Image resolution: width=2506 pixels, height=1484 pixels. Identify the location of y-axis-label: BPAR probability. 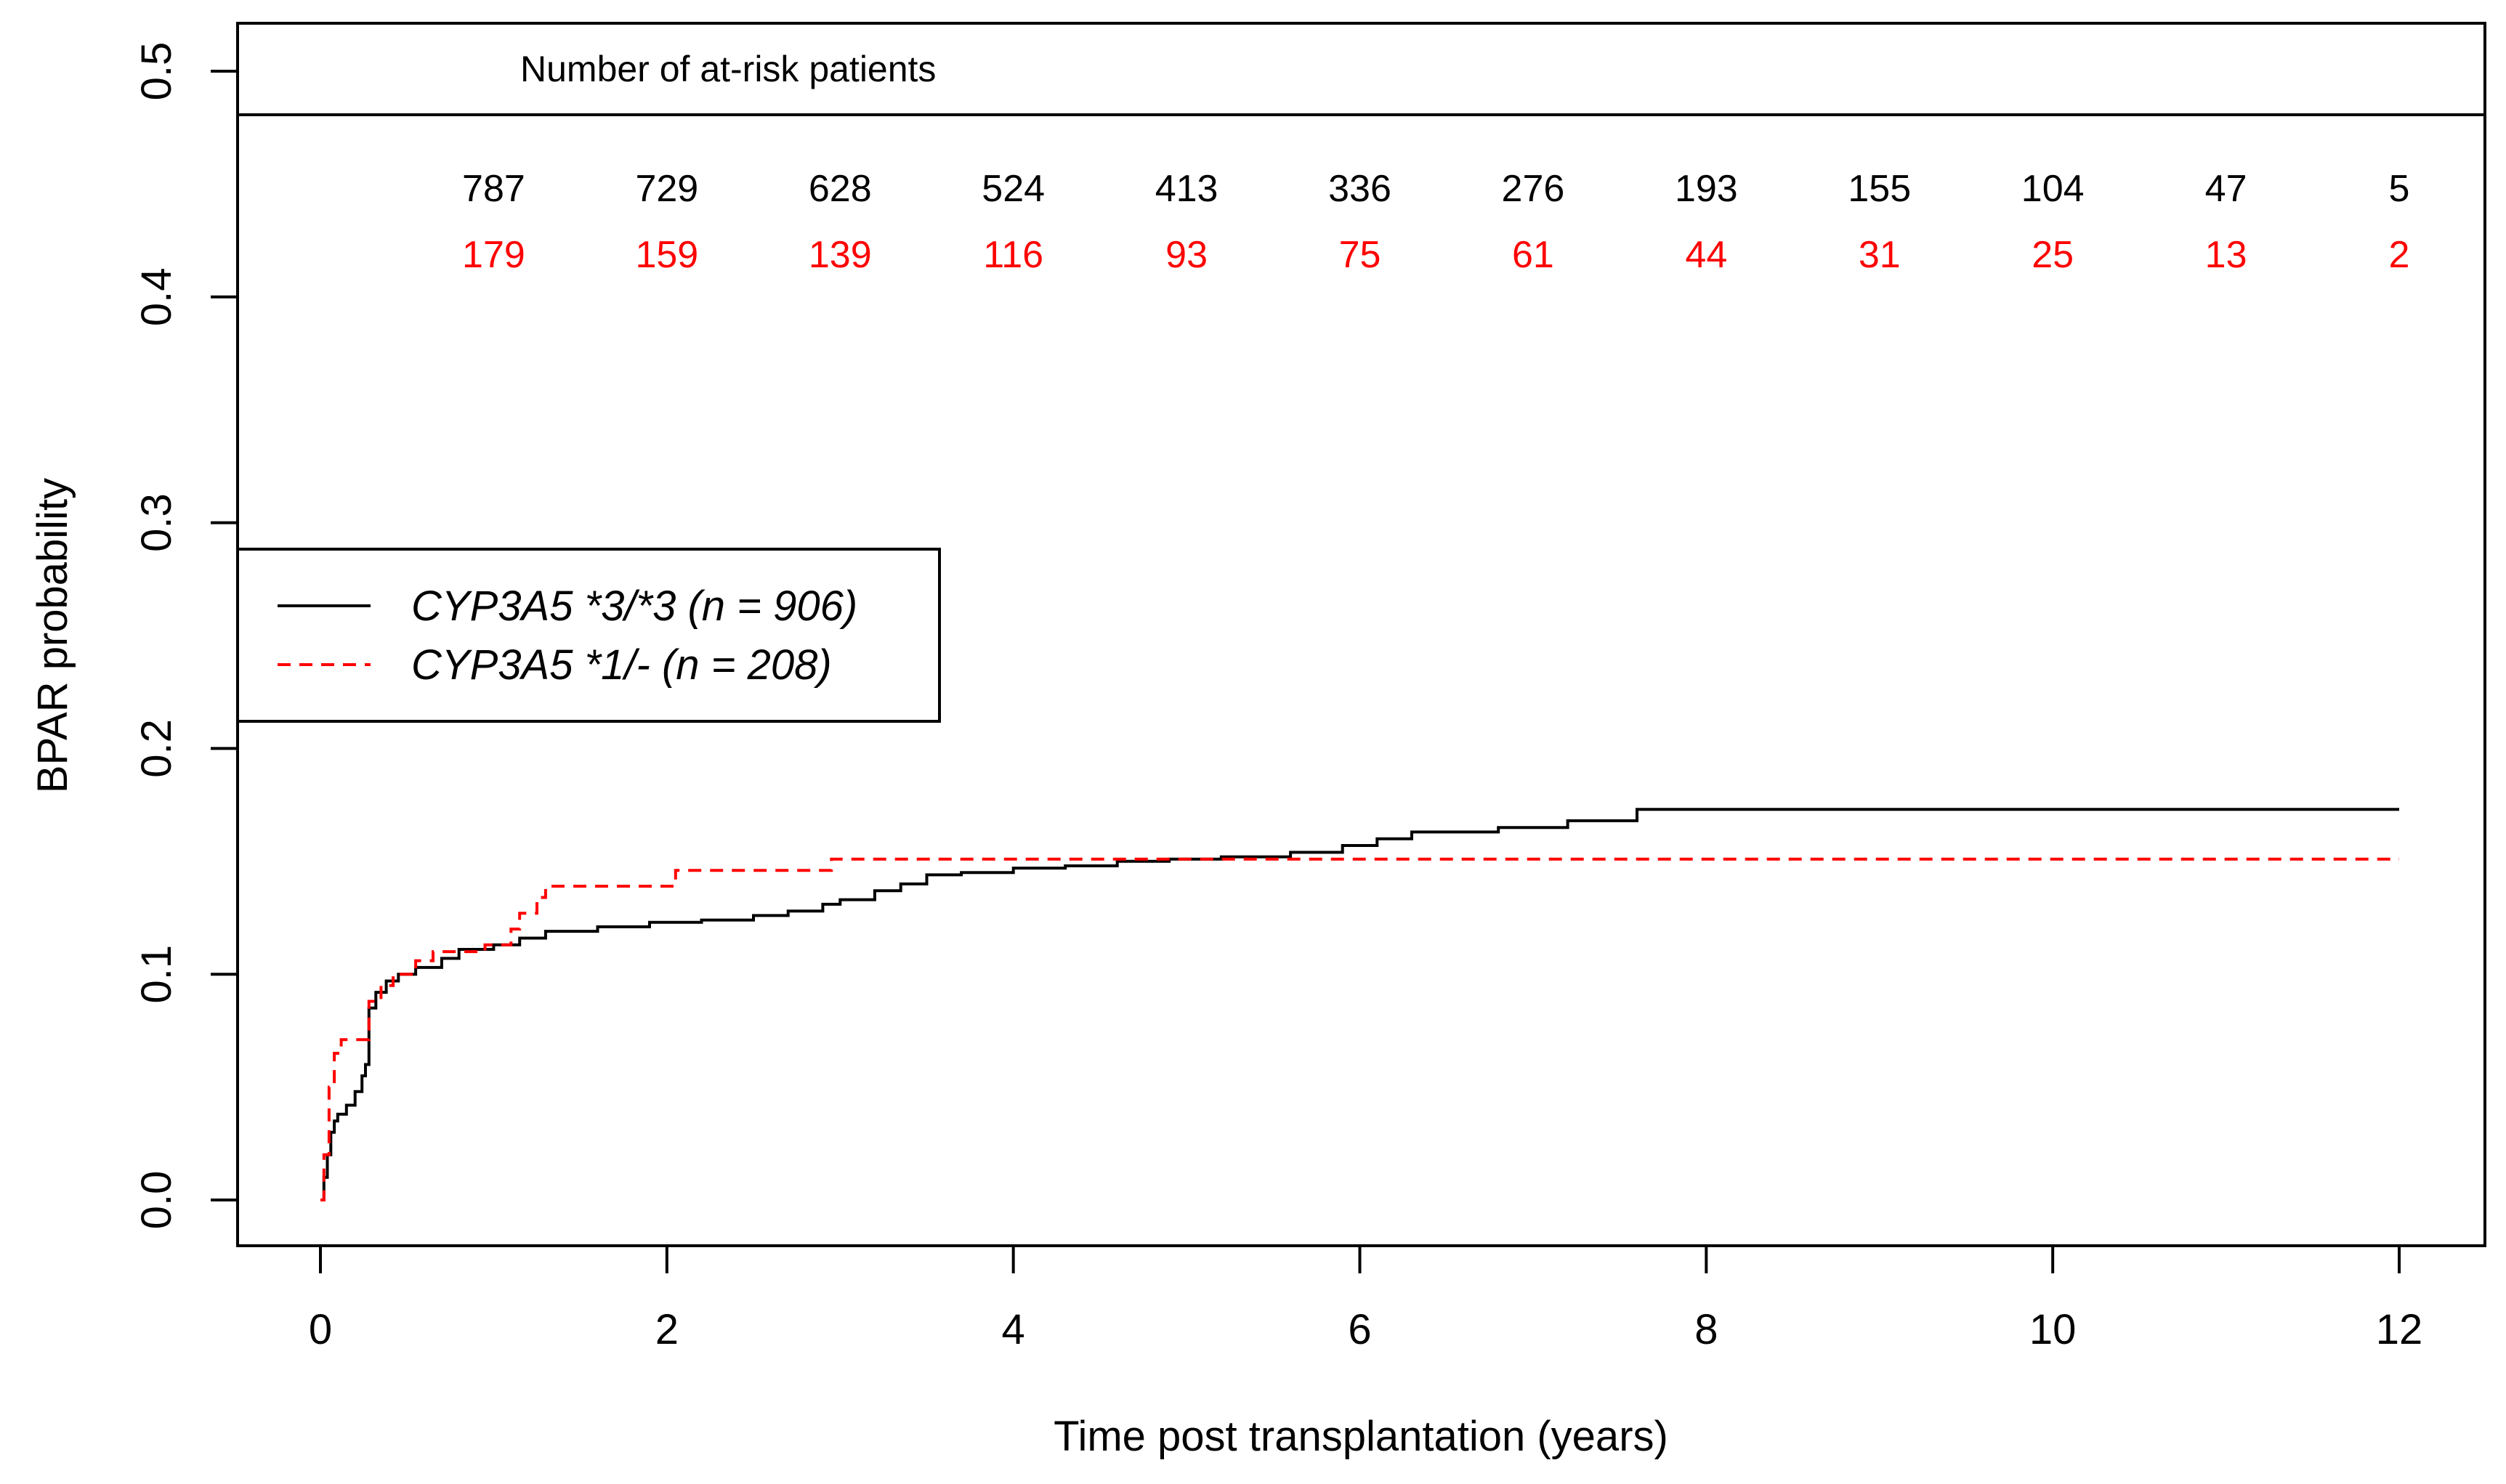
(52, 635).